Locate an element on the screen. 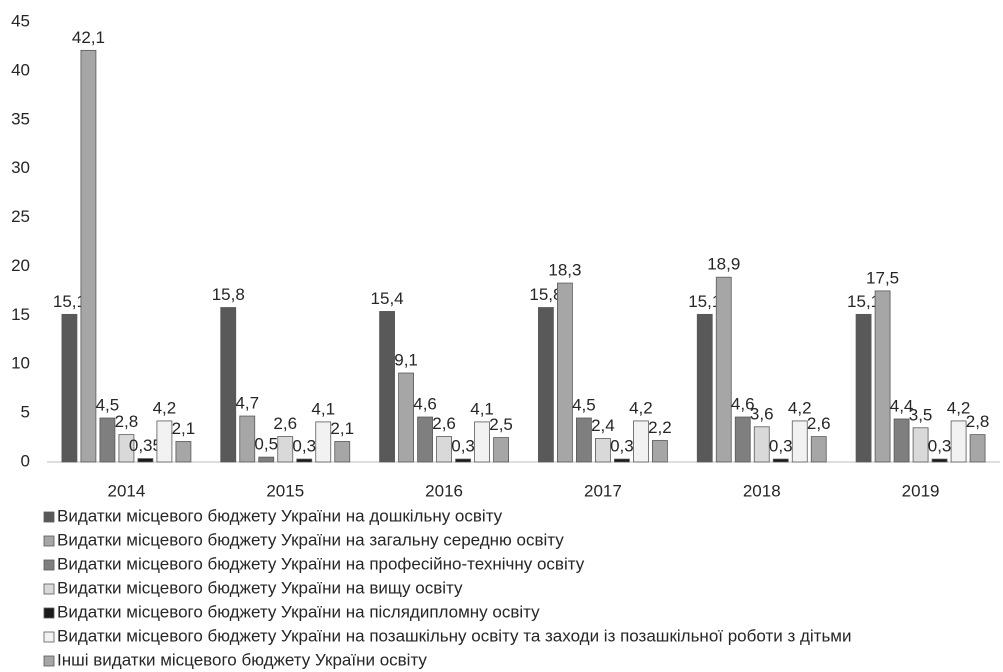  value-label: 18,3 is located at coordinates (564, 270).